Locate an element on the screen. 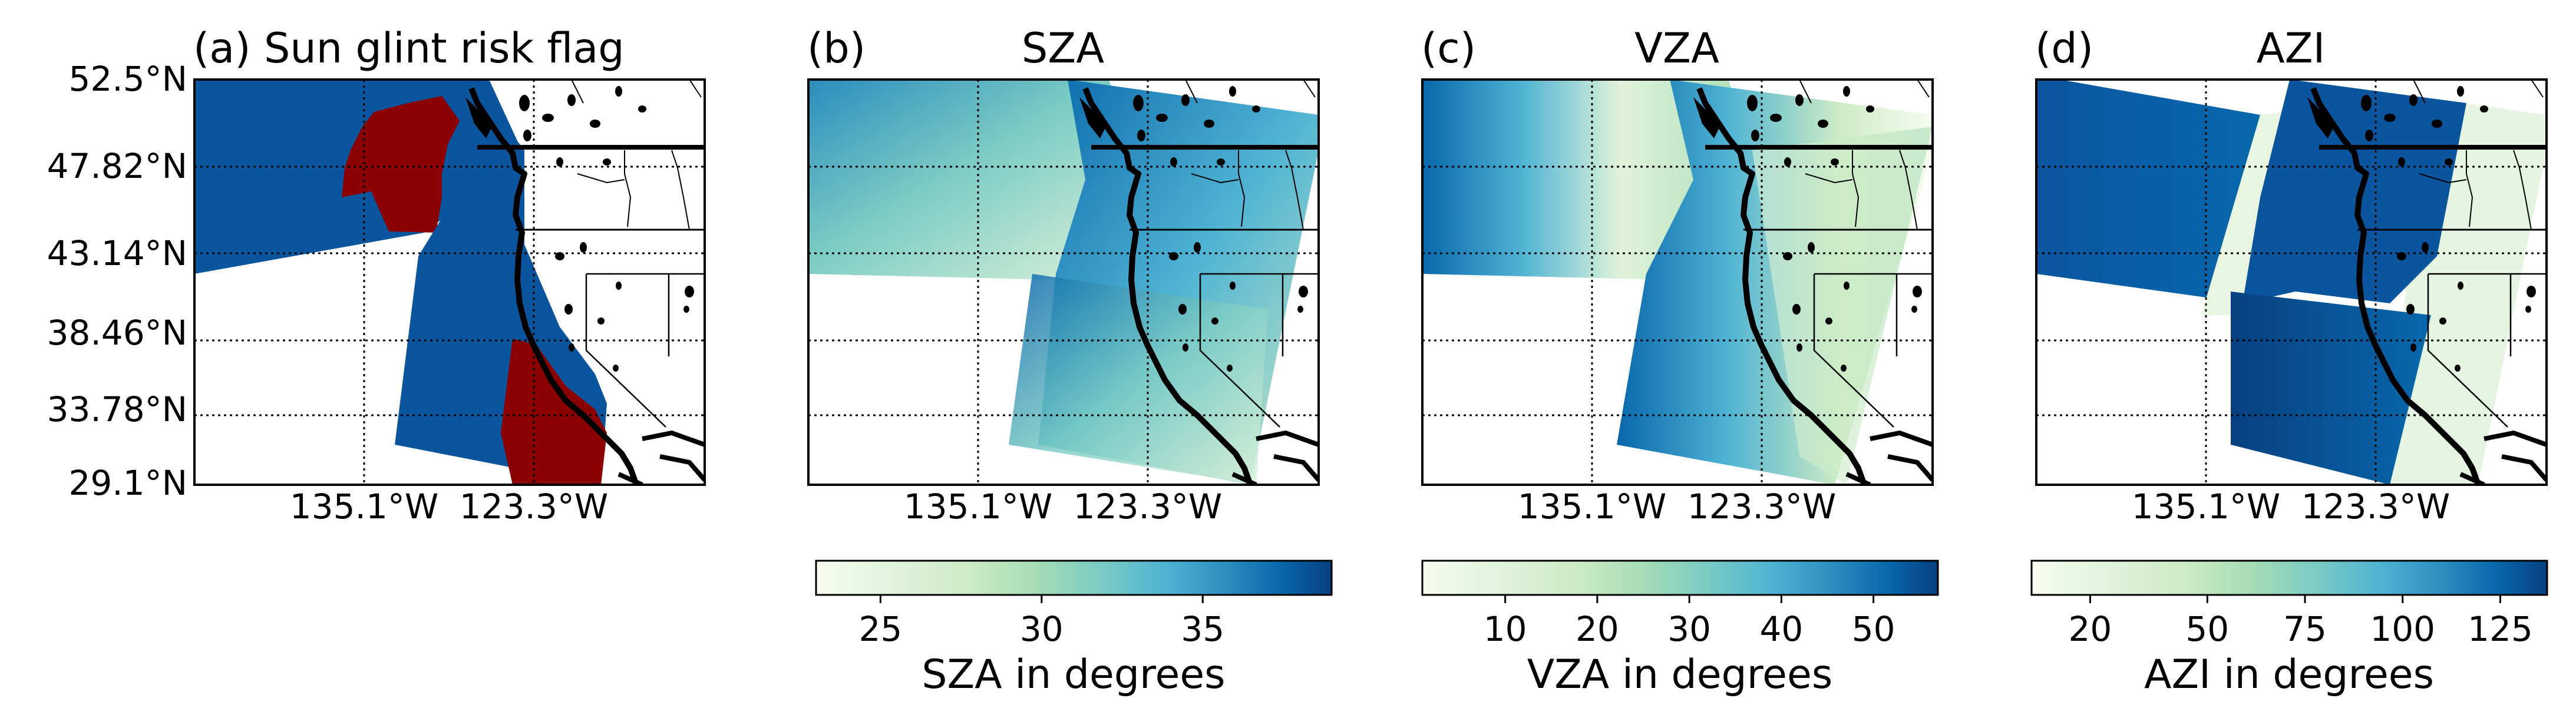 This screenshot has width=2576, height=728. colorbar-b-ticks: 25 30 35 is located at coordinates (1041, 622).